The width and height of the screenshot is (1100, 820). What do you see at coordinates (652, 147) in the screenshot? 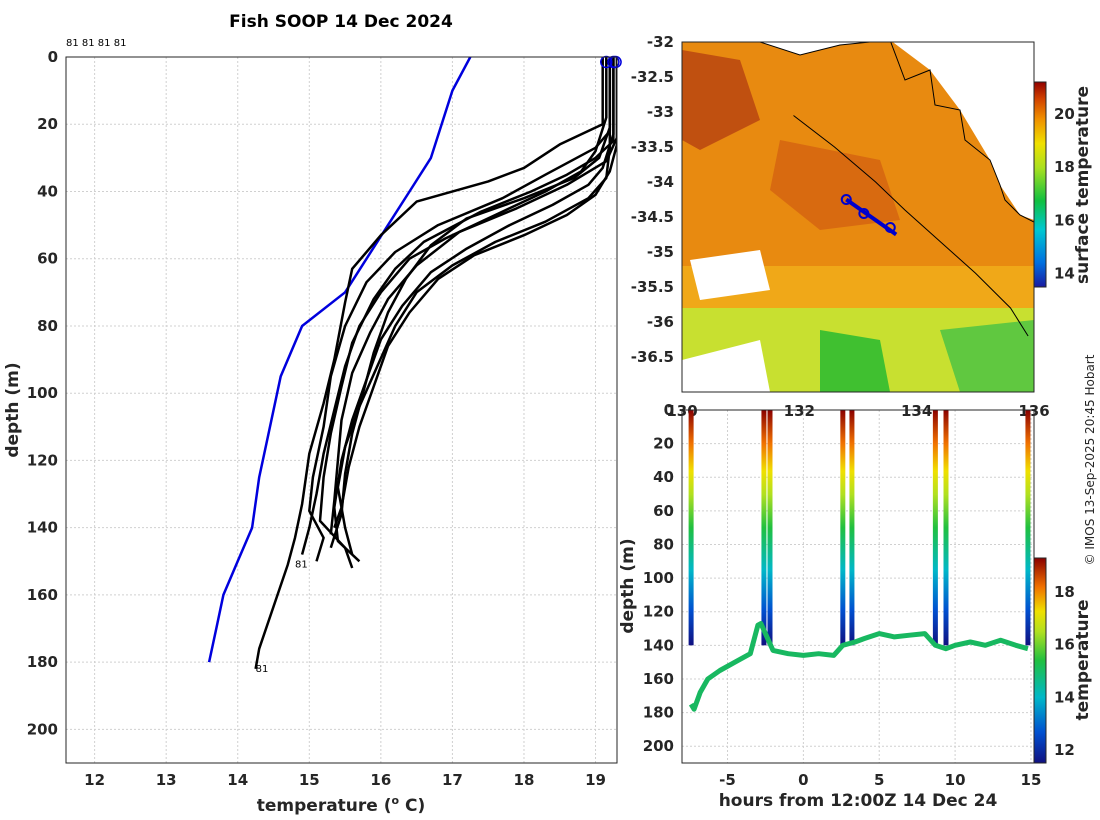
I see `latitude-tick-label: -33.5` at bounding box center [652, 147].